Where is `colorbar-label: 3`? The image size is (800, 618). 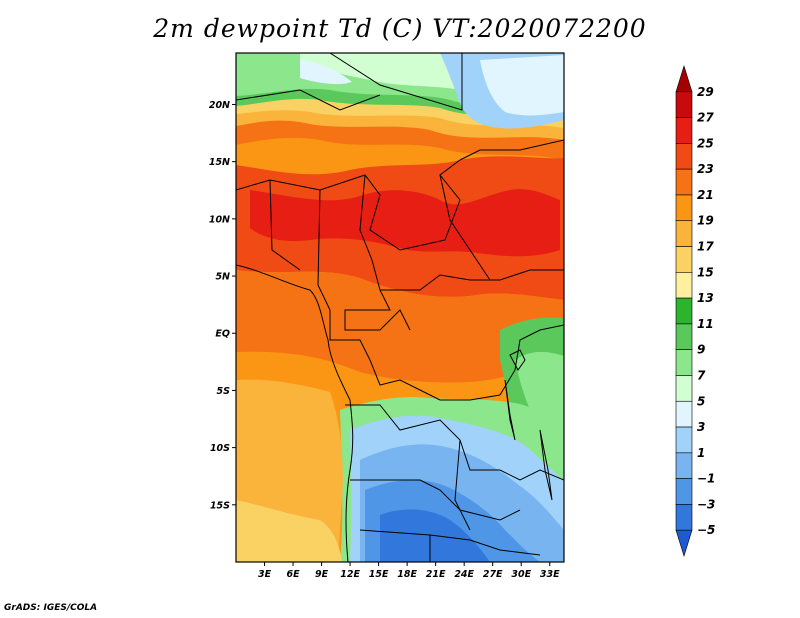 colorbar-label: 3 is located at coordinates (701, 427).